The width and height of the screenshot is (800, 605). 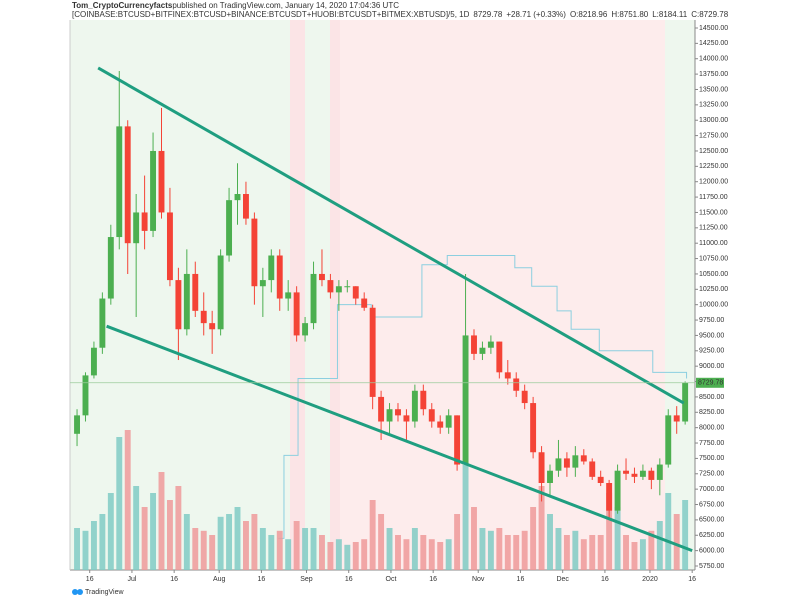 I want to click on last-price: 8729.78, so click(x=487, y=14).